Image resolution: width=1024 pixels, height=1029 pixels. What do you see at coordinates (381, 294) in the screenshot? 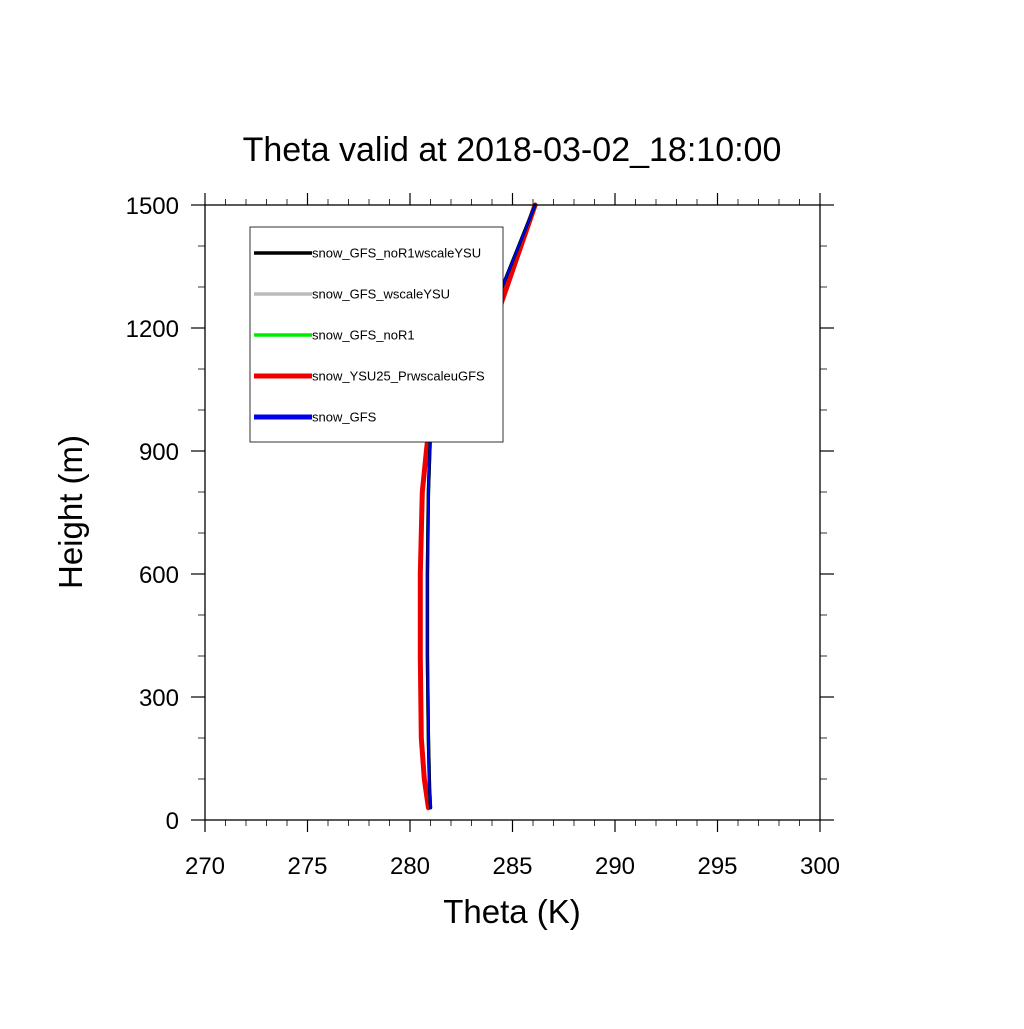
I see `legend-label: snow_GFS_wscaleYSU` at bounding box center [381, 294].